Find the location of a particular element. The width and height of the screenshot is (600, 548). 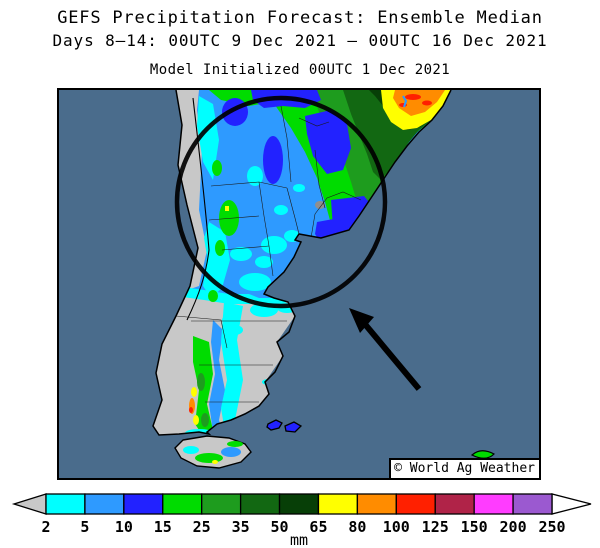

legend-tick-label: 15 is located at coordinates (163, 527).